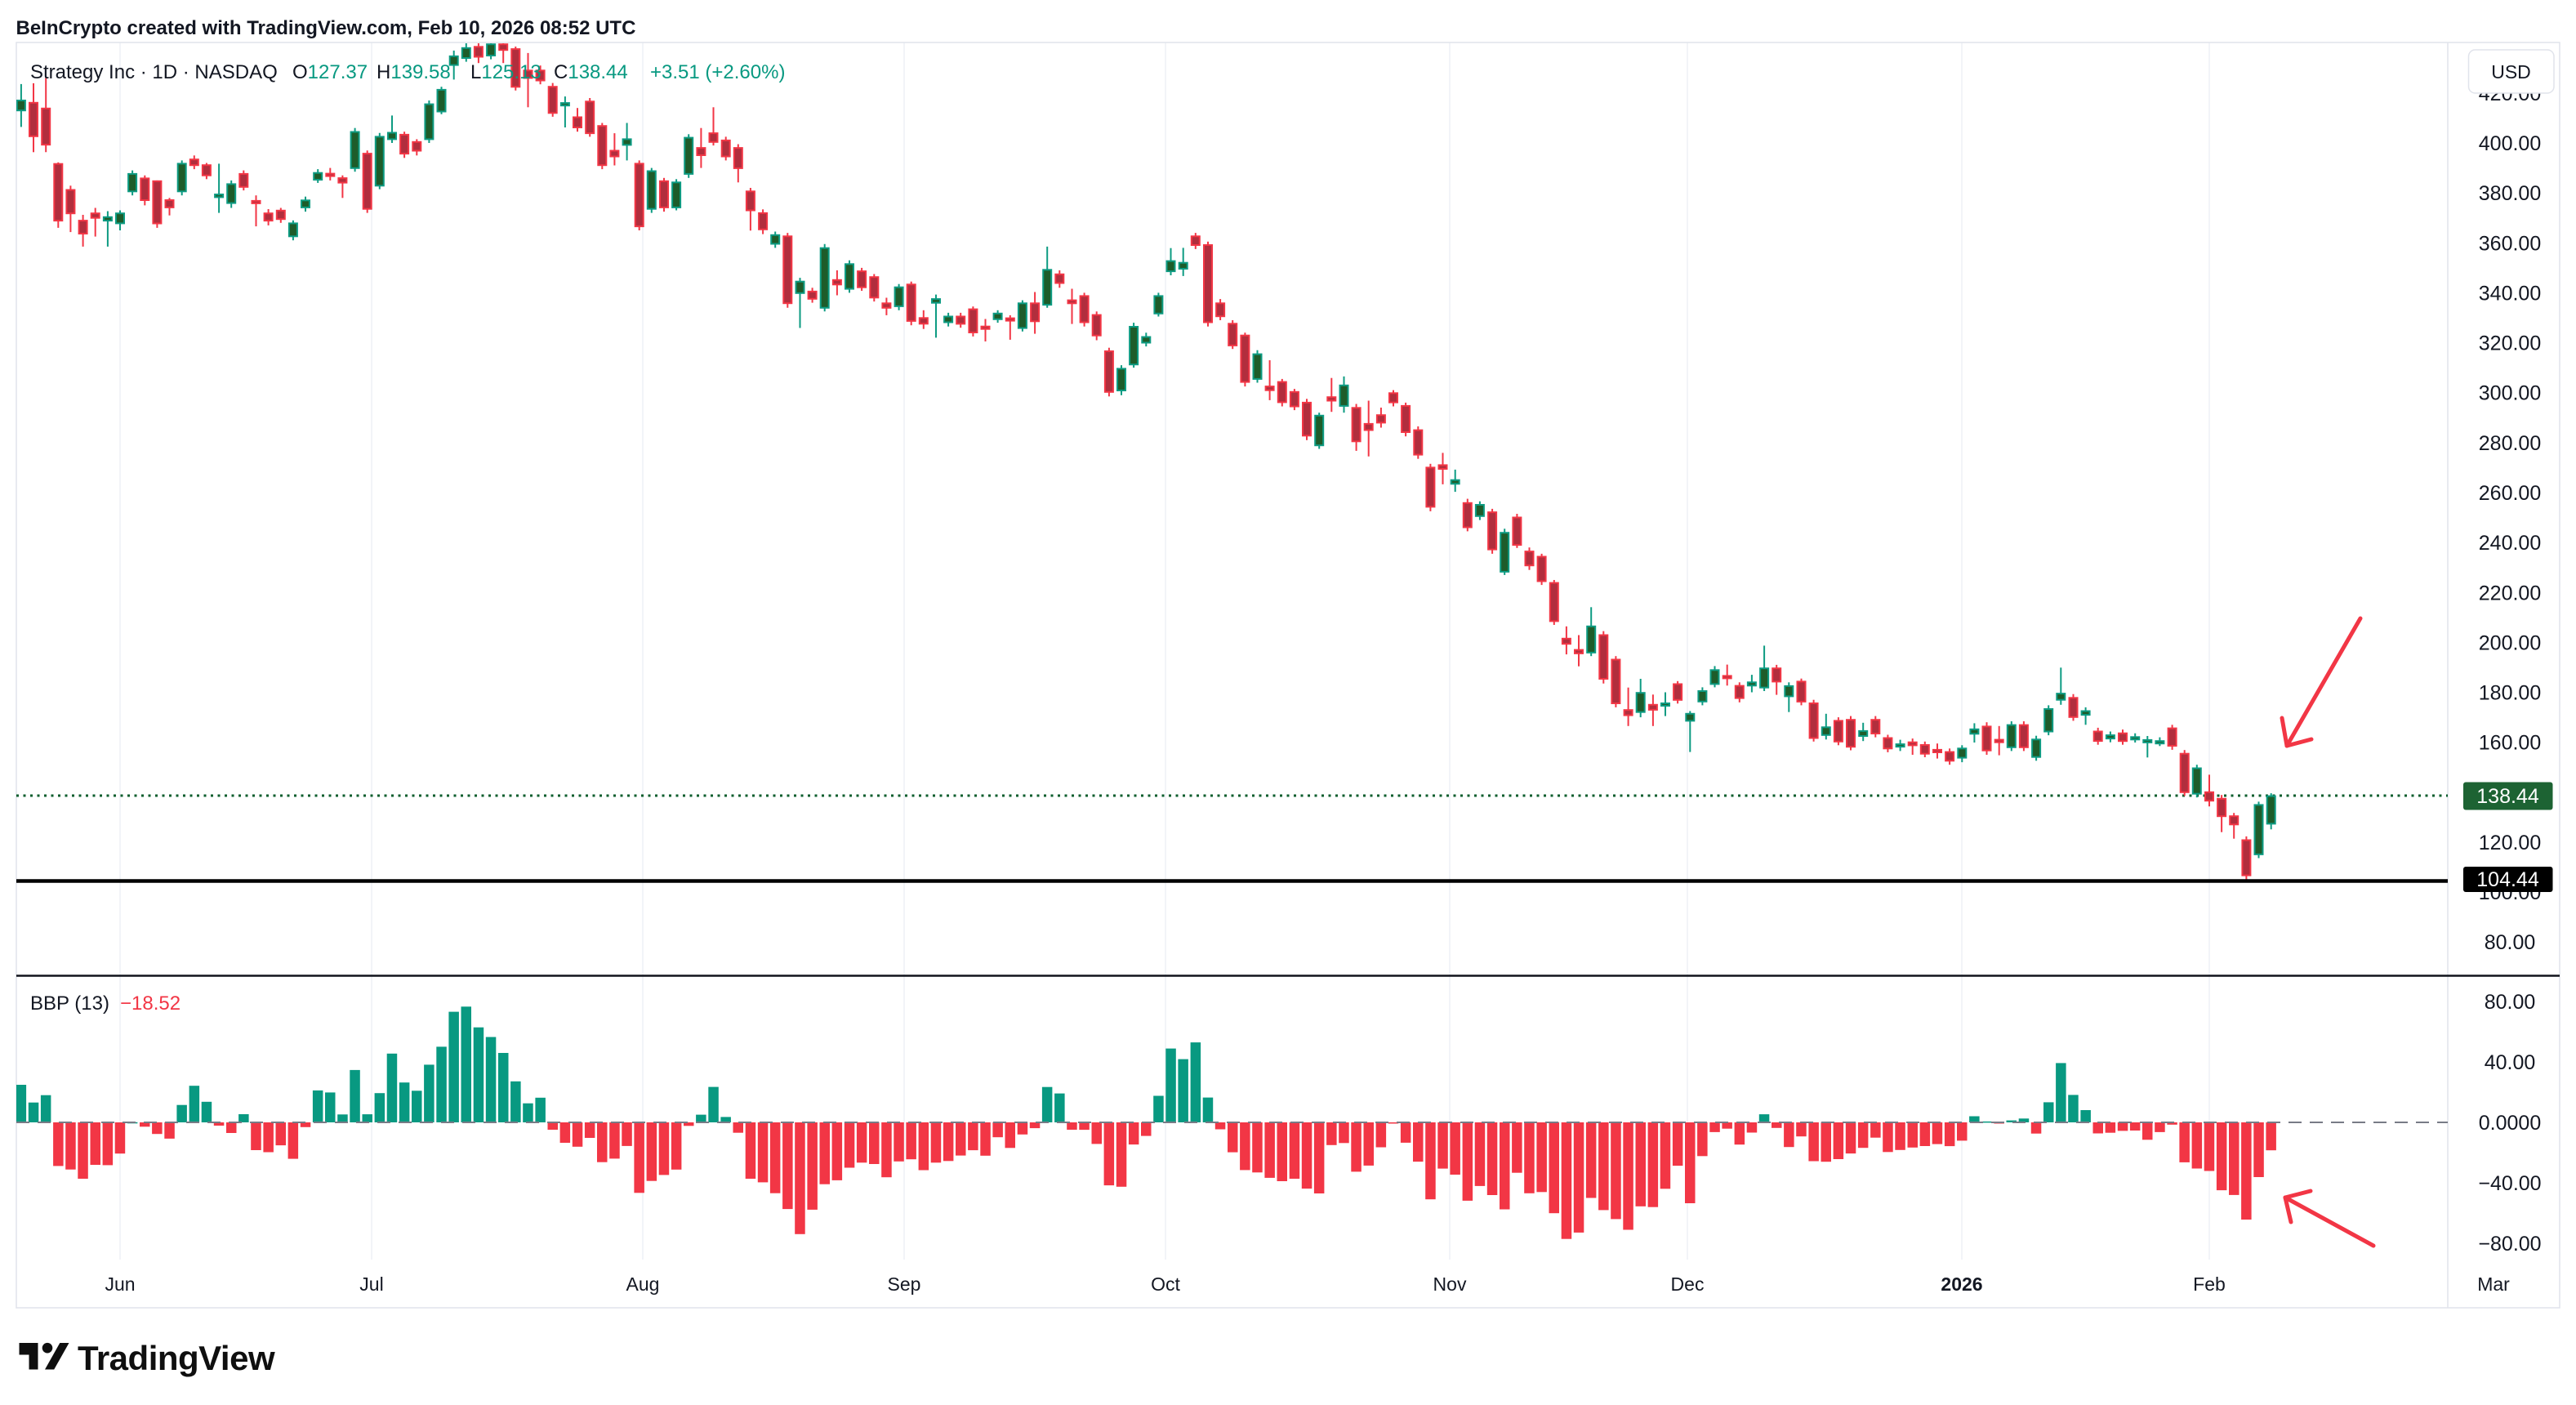  Describe the element at coordinates (2509, 1183) in the screenshot. I see `svg-text: −40.00` at that location.